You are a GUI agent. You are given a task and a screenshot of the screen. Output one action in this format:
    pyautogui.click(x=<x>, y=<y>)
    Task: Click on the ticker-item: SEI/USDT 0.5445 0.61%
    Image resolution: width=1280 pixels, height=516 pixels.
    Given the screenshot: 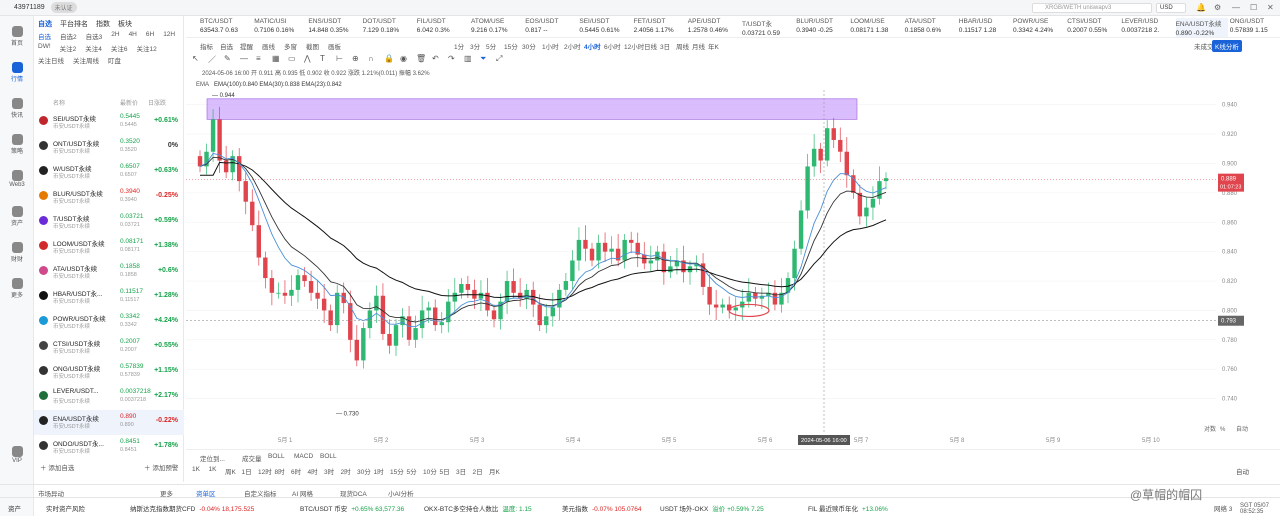 What is the action you would take?
    pyautogui.click(x=605, y=26)
    